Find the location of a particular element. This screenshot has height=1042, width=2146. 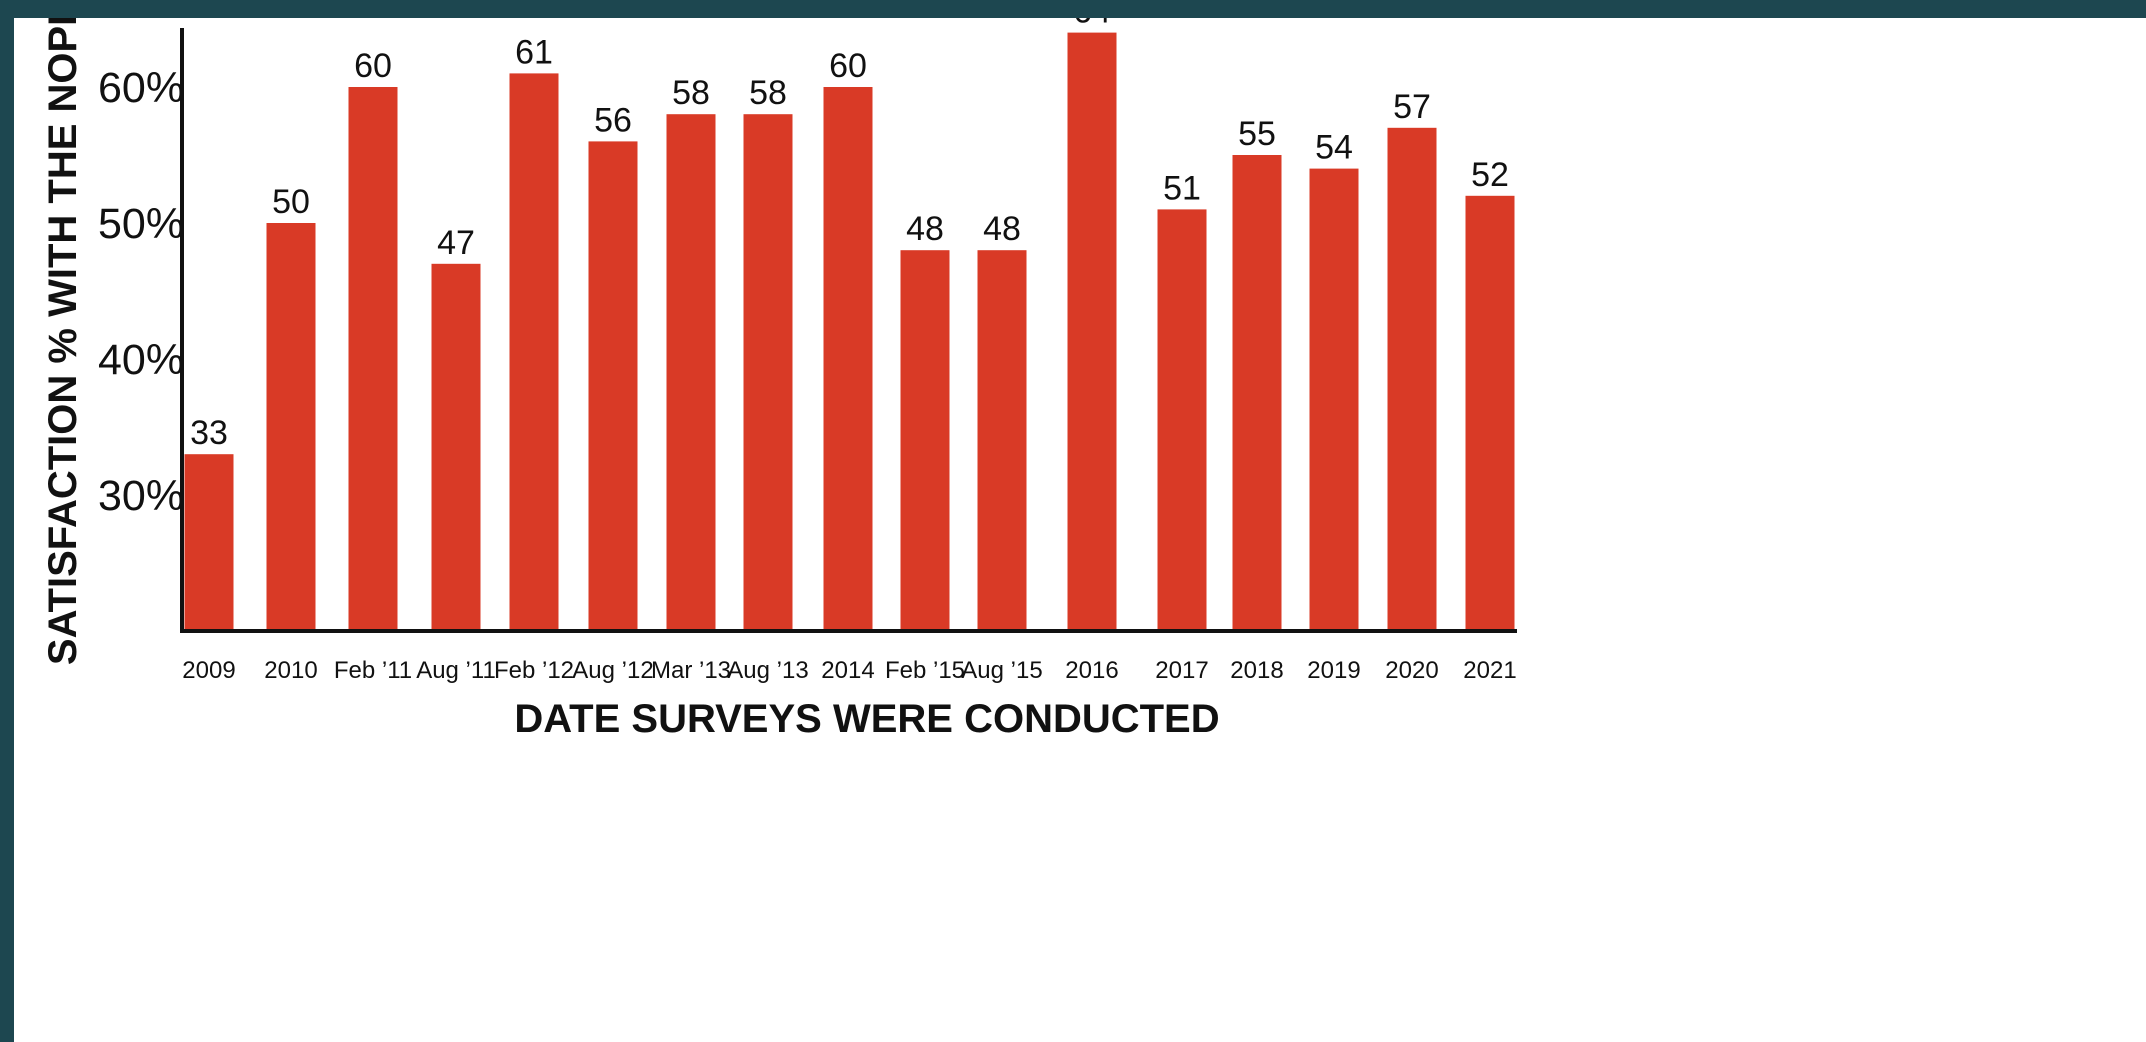

value-label: 55 is located at coordinates (1257, 134).